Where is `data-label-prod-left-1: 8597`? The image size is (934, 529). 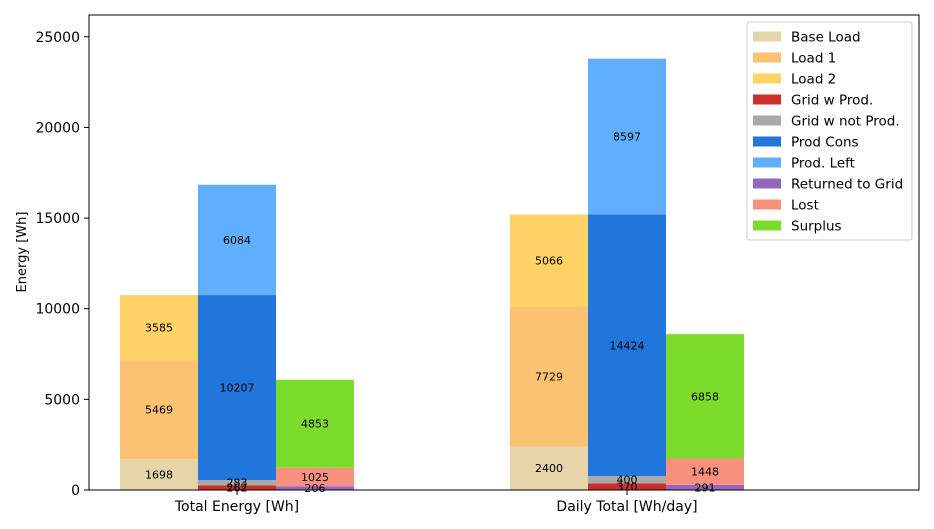 data-label-prod-left-1: 8597 is located at coordinates (627, 137).